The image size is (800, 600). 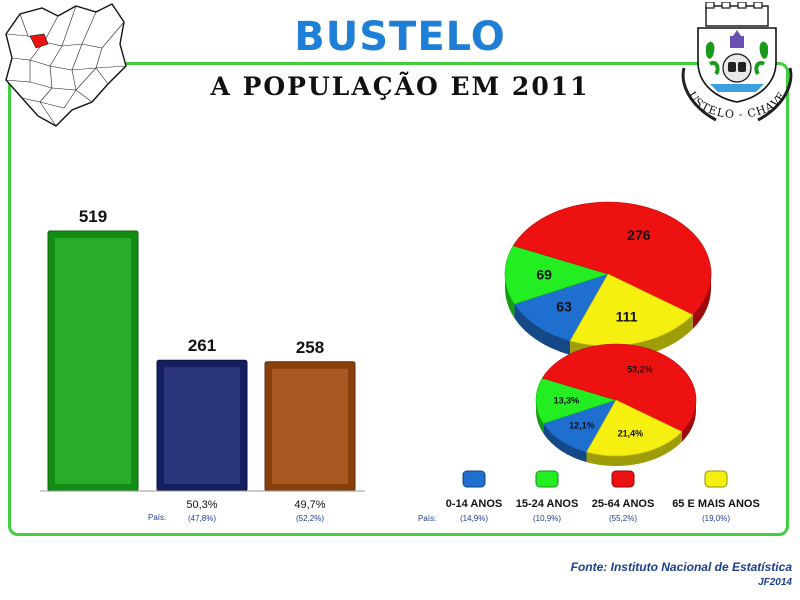 What do you see at coordinates (775, 582) in the screenshot?
I see `author-note: JF2014` at bounding box center [775, 582].